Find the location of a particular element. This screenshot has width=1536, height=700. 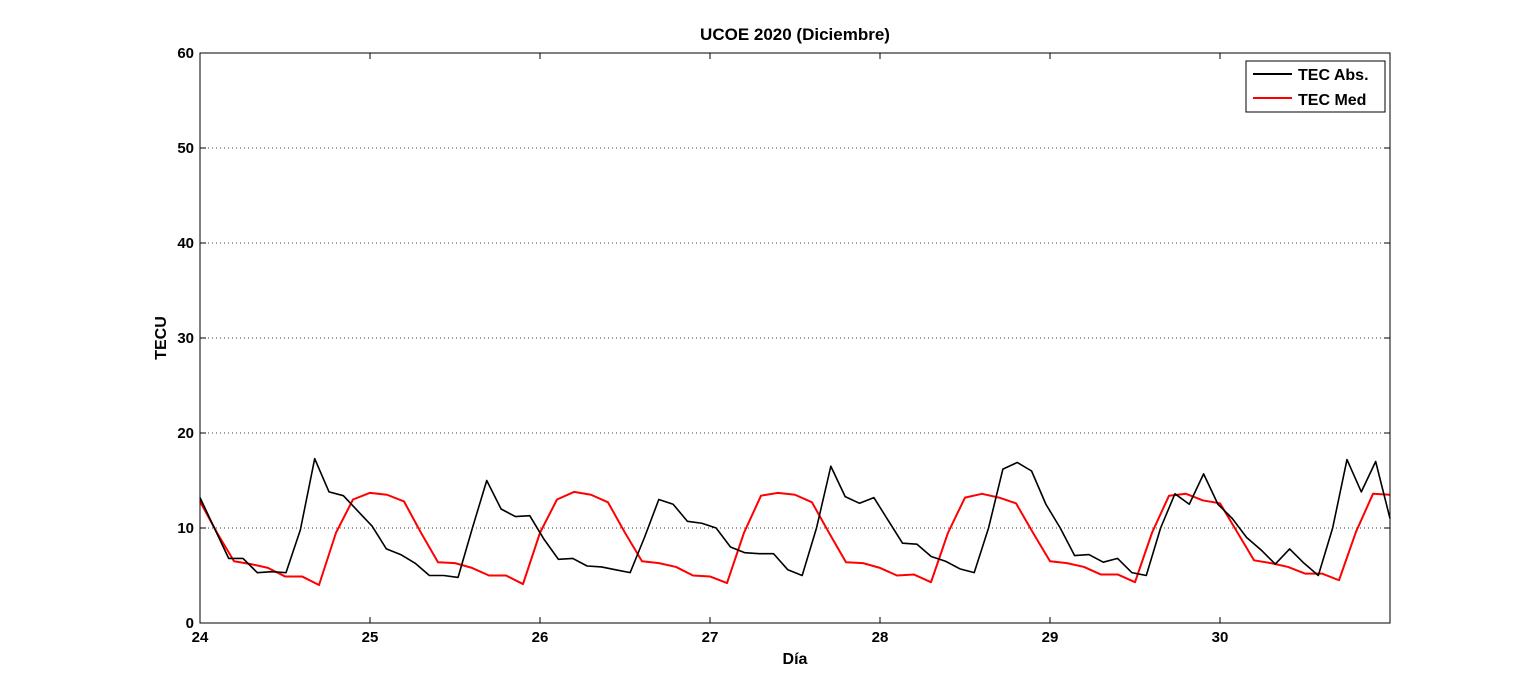

x-tick-label: 29 is located at coordinates (1050, 637).